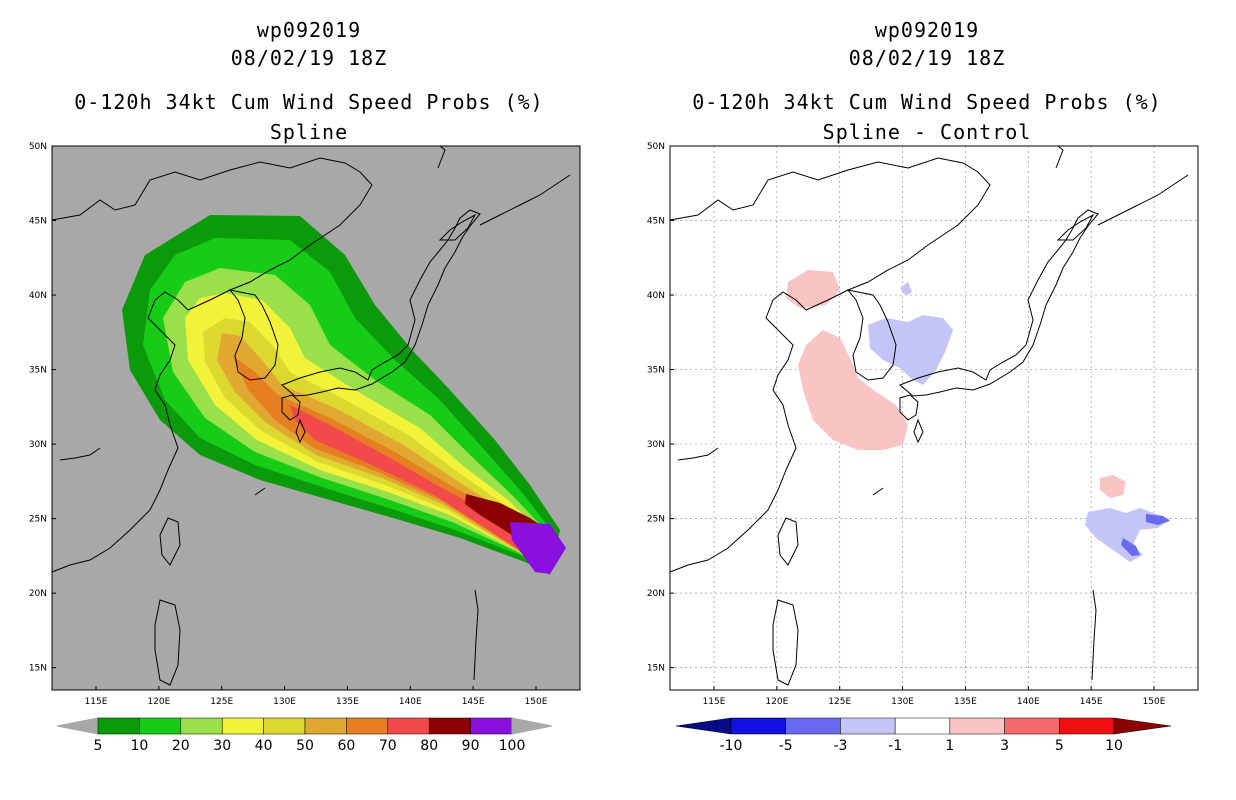 This screenshot has width=1236, height=800. Describe the element at coordinates (512, 746) in the screenshot. I see `colorbar-label: 100` at that location.